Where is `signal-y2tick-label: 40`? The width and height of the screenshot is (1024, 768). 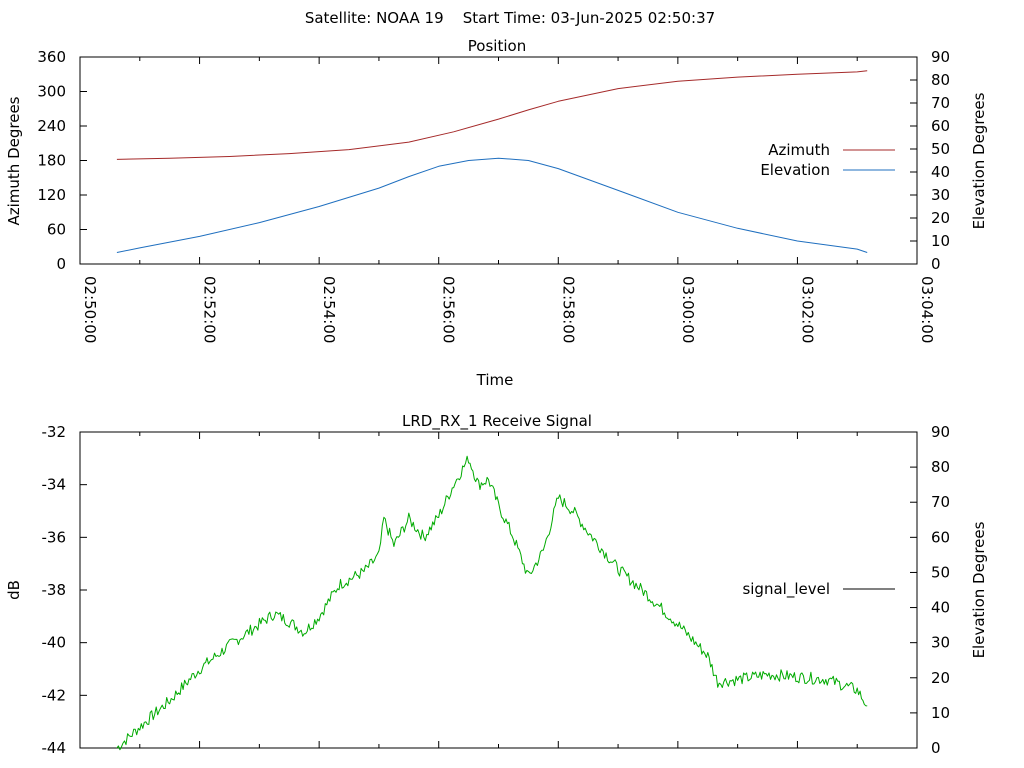
signal-y2tick-label: 40 is located at coordinates (940, 608).